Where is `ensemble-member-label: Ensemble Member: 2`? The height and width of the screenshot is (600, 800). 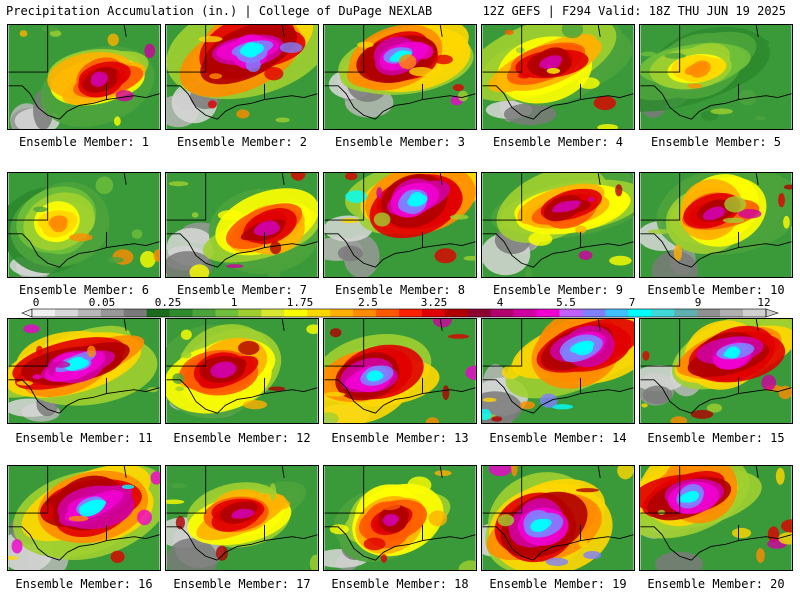 ensemble-member-label: Ensemble Member: 2 is located at coordinates (242, 142).